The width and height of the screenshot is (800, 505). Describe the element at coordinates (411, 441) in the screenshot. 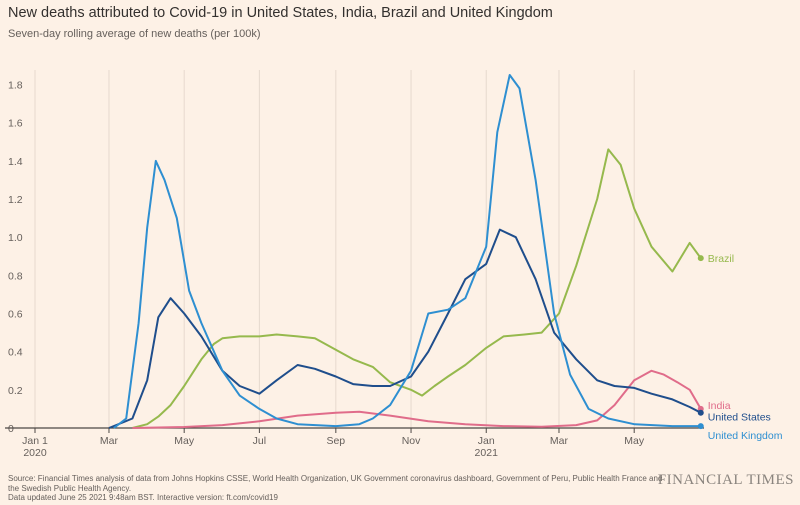

I see `x-tick-label: Nov` at that location.